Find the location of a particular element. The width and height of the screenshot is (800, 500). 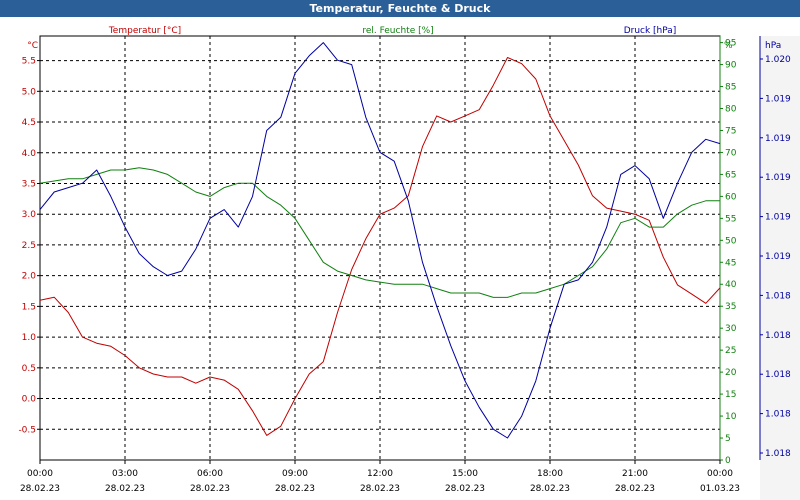

humidity-tick-label: 60 is located at coordinates (731, 197).